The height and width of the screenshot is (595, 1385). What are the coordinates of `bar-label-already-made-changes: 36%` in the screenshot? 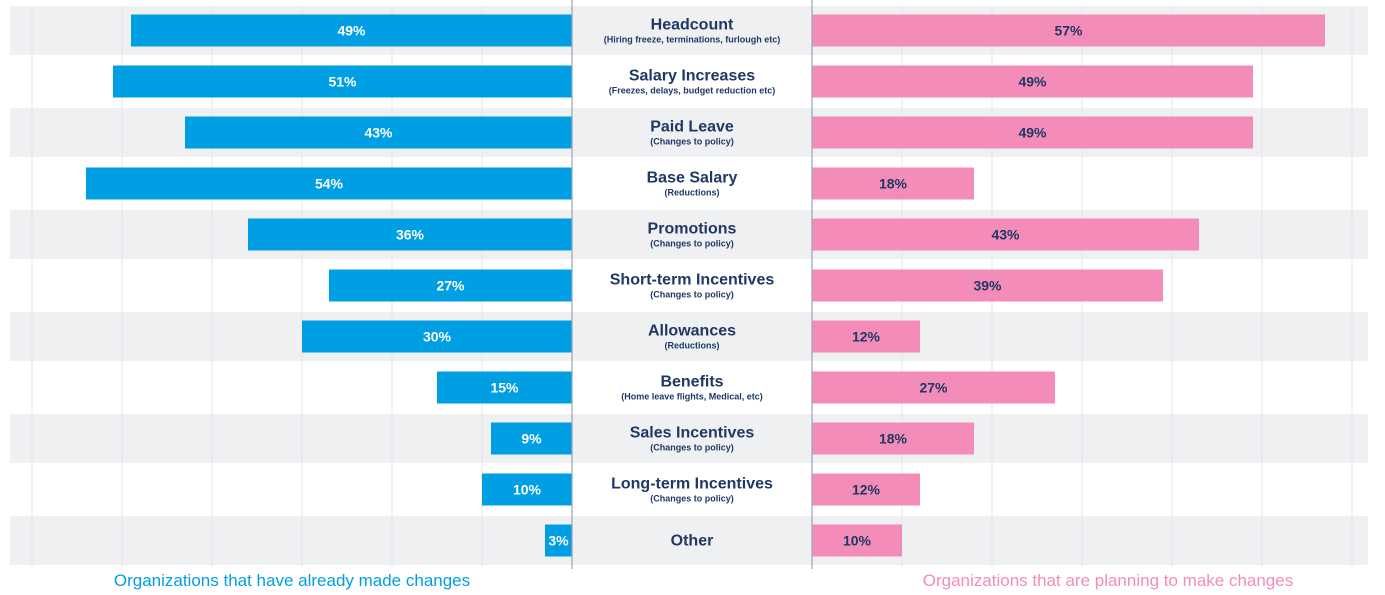 It's located at (410, 235).